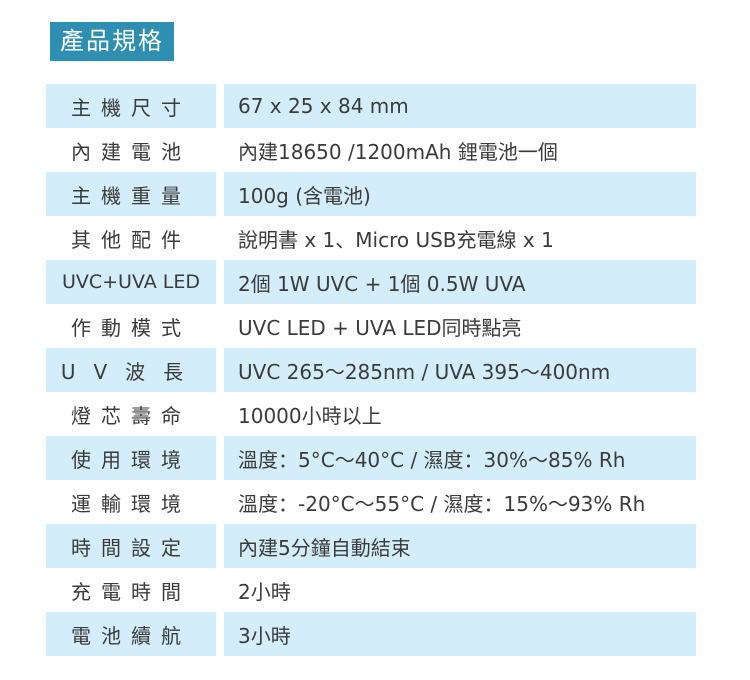 The image size is (750, 680). What do you see at coordinates (112, 41) in the screenshot?
I see `section-title: 產品規格` at bounding box center [112, 41].